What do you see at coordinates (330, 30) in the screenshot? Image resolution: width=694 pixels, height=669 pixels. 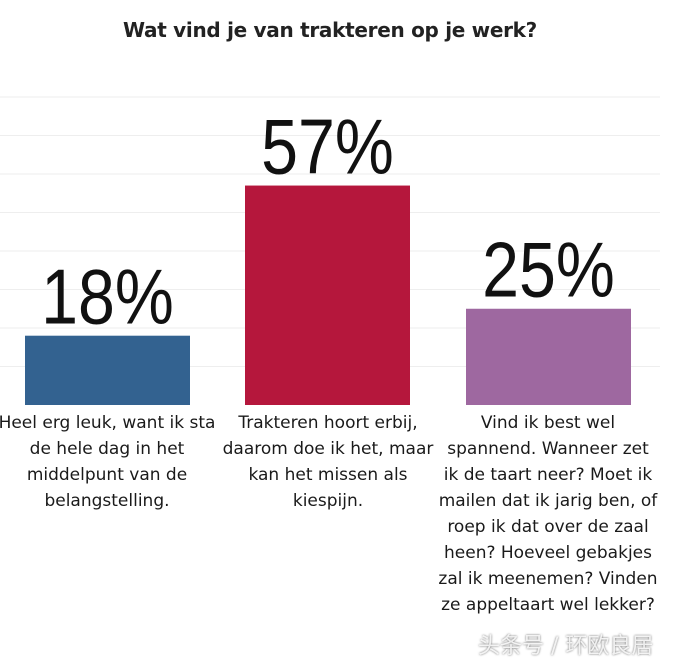 I see `chart-title: Wat vind je van trakteren op je werk?` at bounding box center [330, 30].